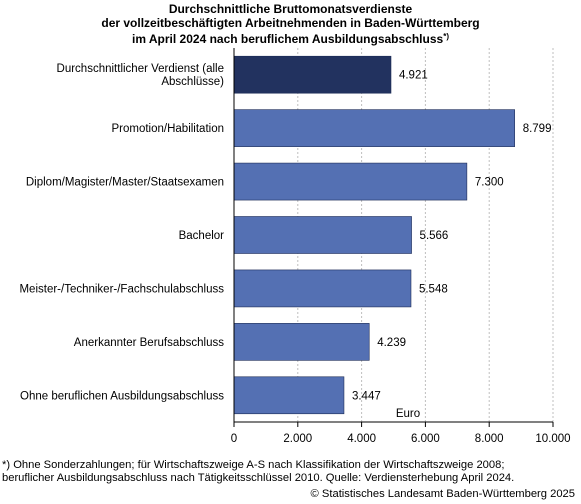 This screenshot has height=504, width=581. Describe the element at coordinates (552, 439) in the screenshot. I see `x-tick-label-5: 10.000` at that location.